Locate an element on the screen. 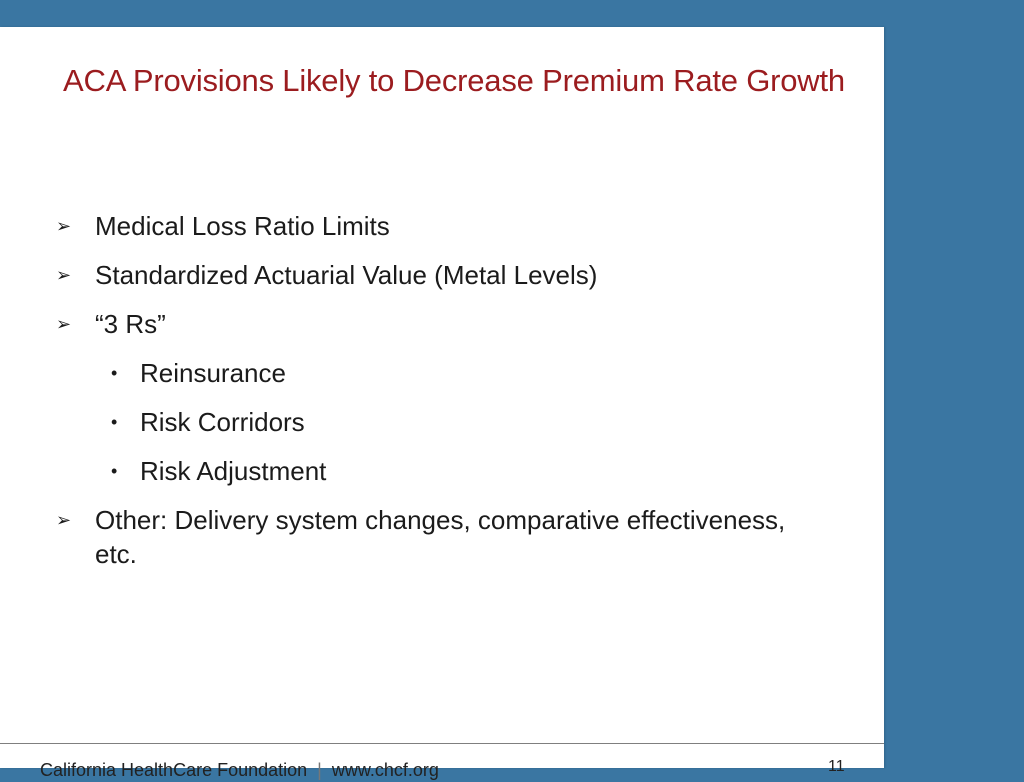  bullet-text: “3 Rs” is located at coordinates (130, 324).